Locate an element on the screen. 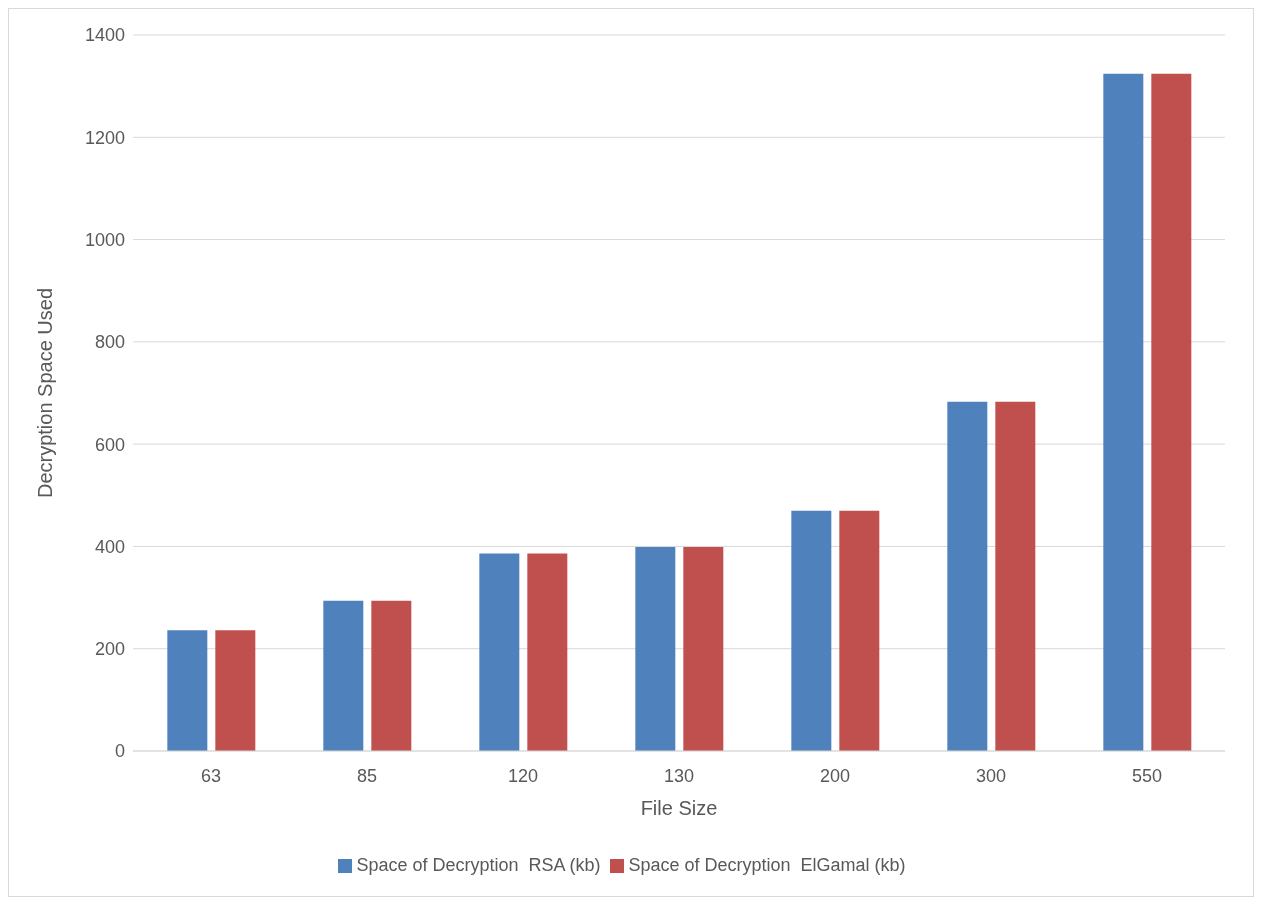  x-tick-label: 85 is located at coordinates (367, 775).